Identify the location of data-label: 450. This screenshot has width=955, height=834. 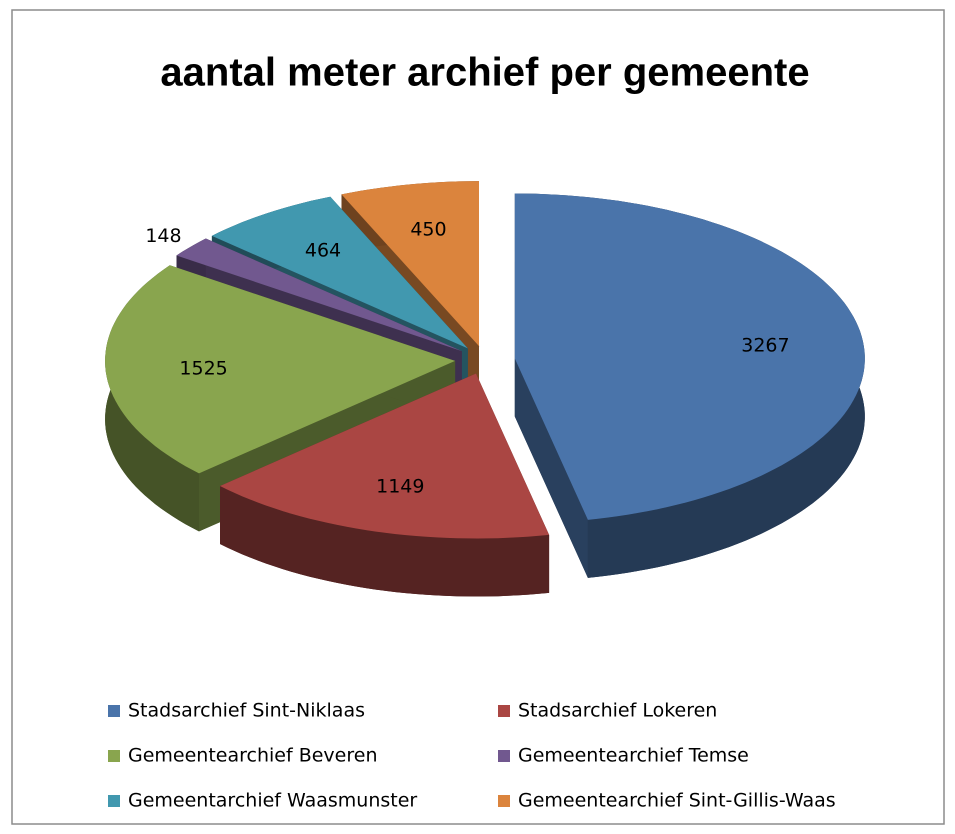
(428, 229).